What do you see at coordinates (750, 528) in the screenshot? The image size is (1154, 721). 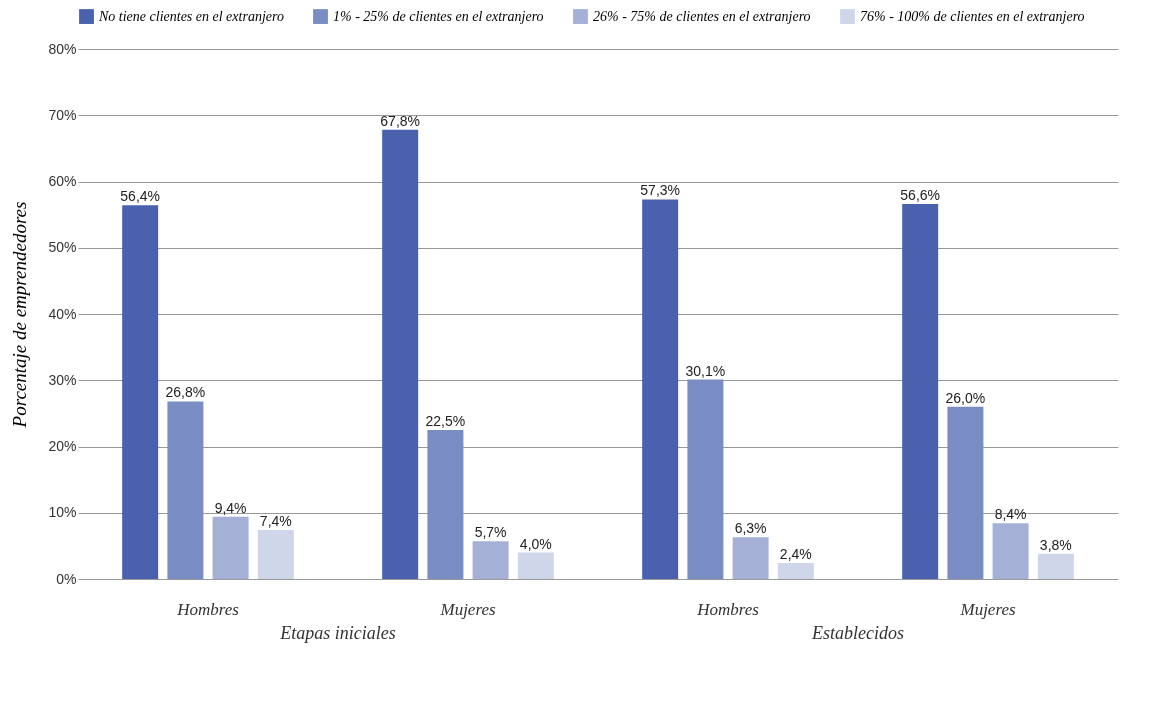 I see `data-label: 6,3%` at bounding box center [750, 528].